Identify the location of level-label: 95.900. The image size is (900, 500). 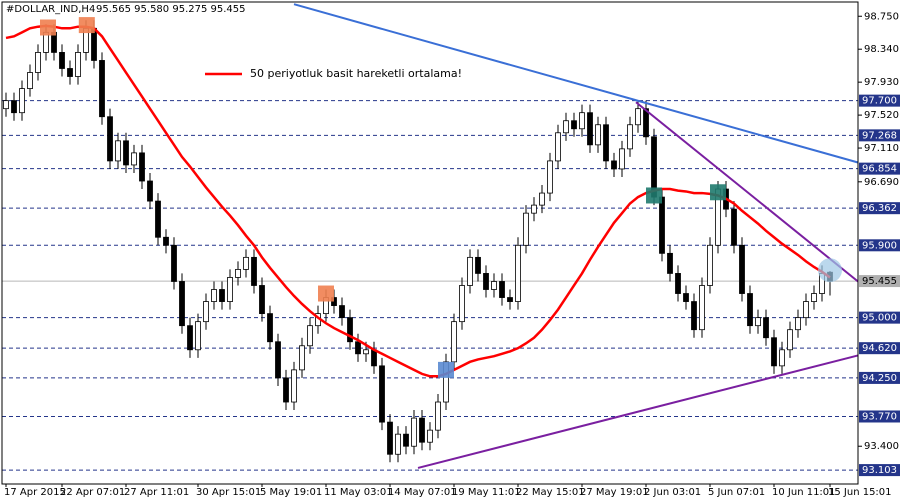
(879, 245).